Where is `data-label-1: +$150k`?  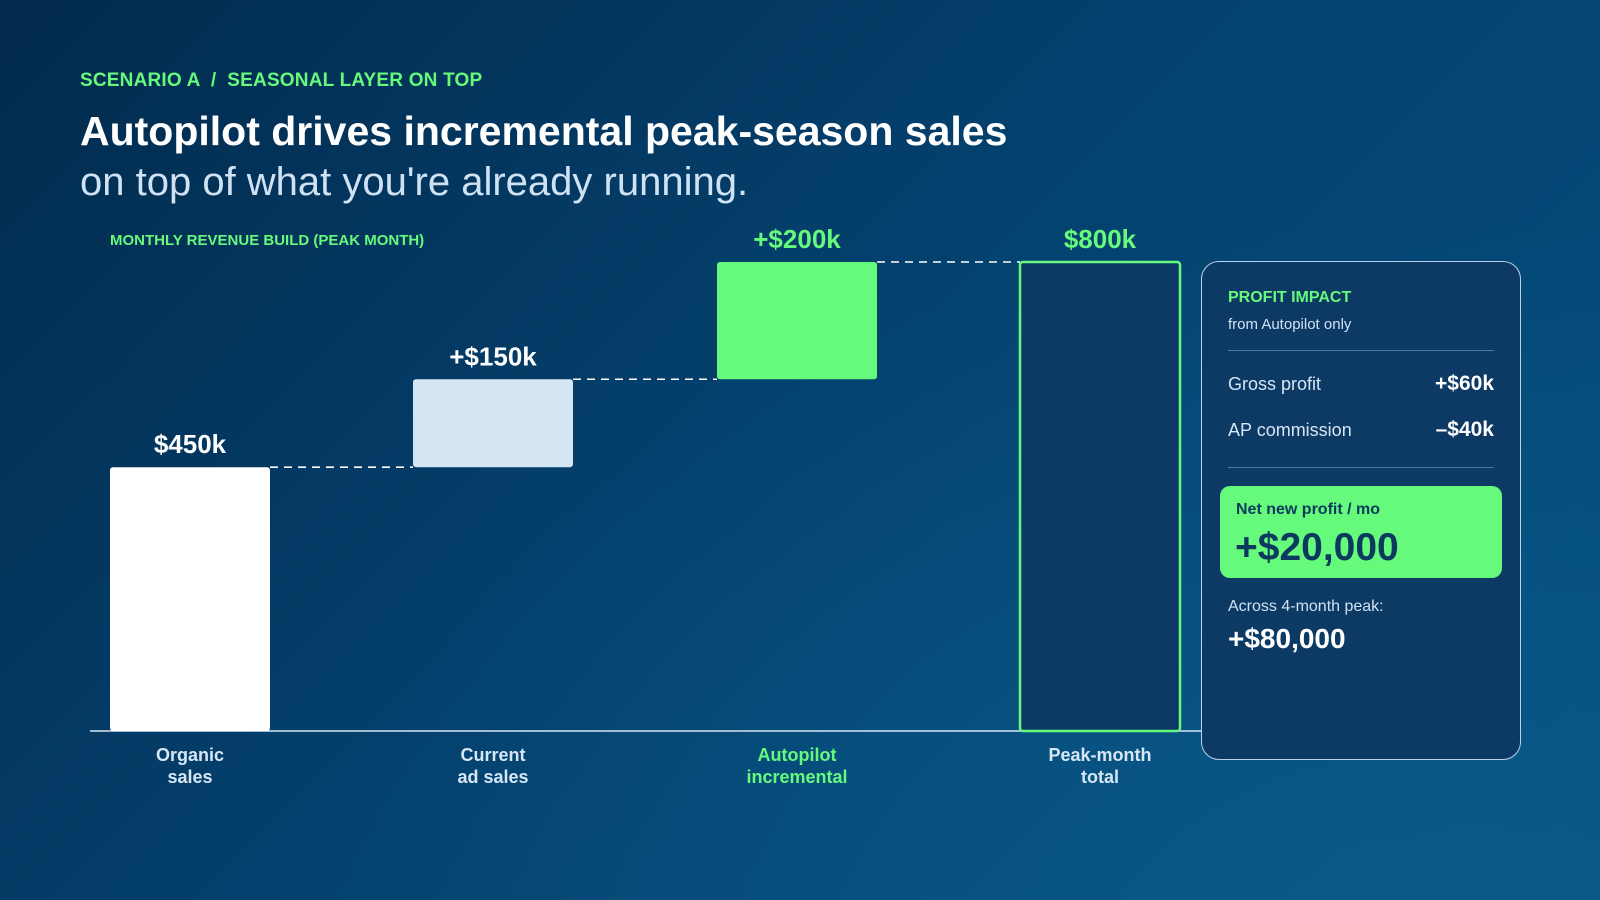
data-label-1: +$150k is located at coordinates (493, 356).